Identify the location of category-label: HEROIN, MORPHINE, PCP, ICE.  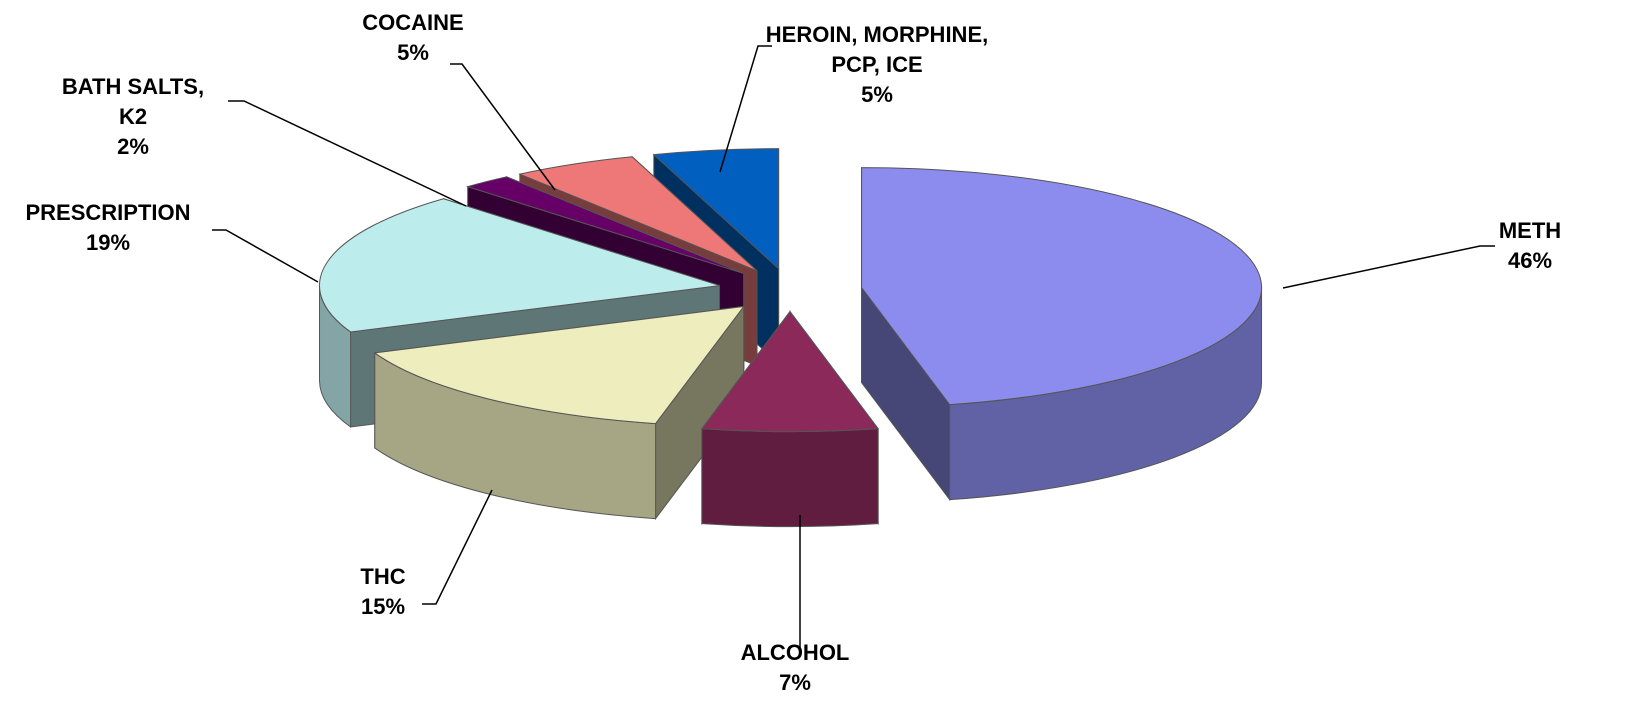
(877, 49).